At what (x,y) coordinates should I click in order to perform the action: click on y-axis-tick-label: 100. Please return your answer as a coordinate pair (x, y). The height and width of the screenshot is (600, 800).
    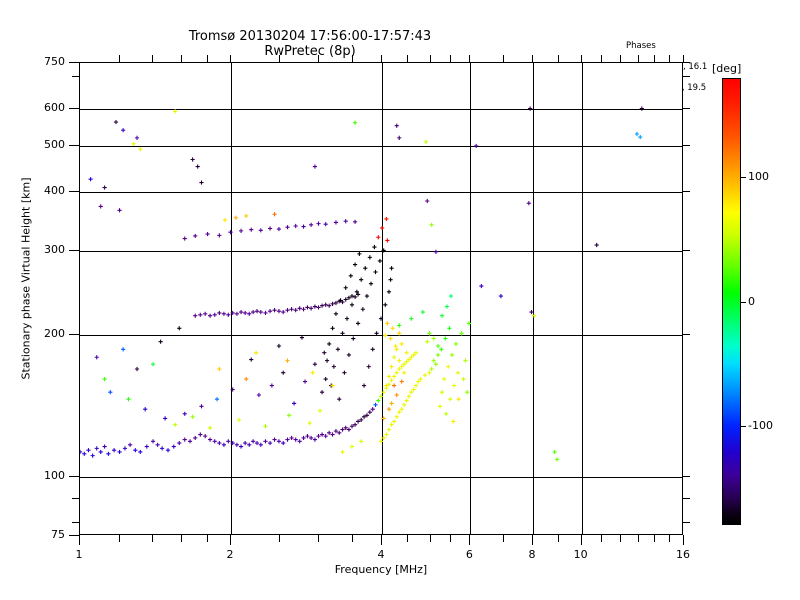
    Looking at the image, I should click on (54, 475).